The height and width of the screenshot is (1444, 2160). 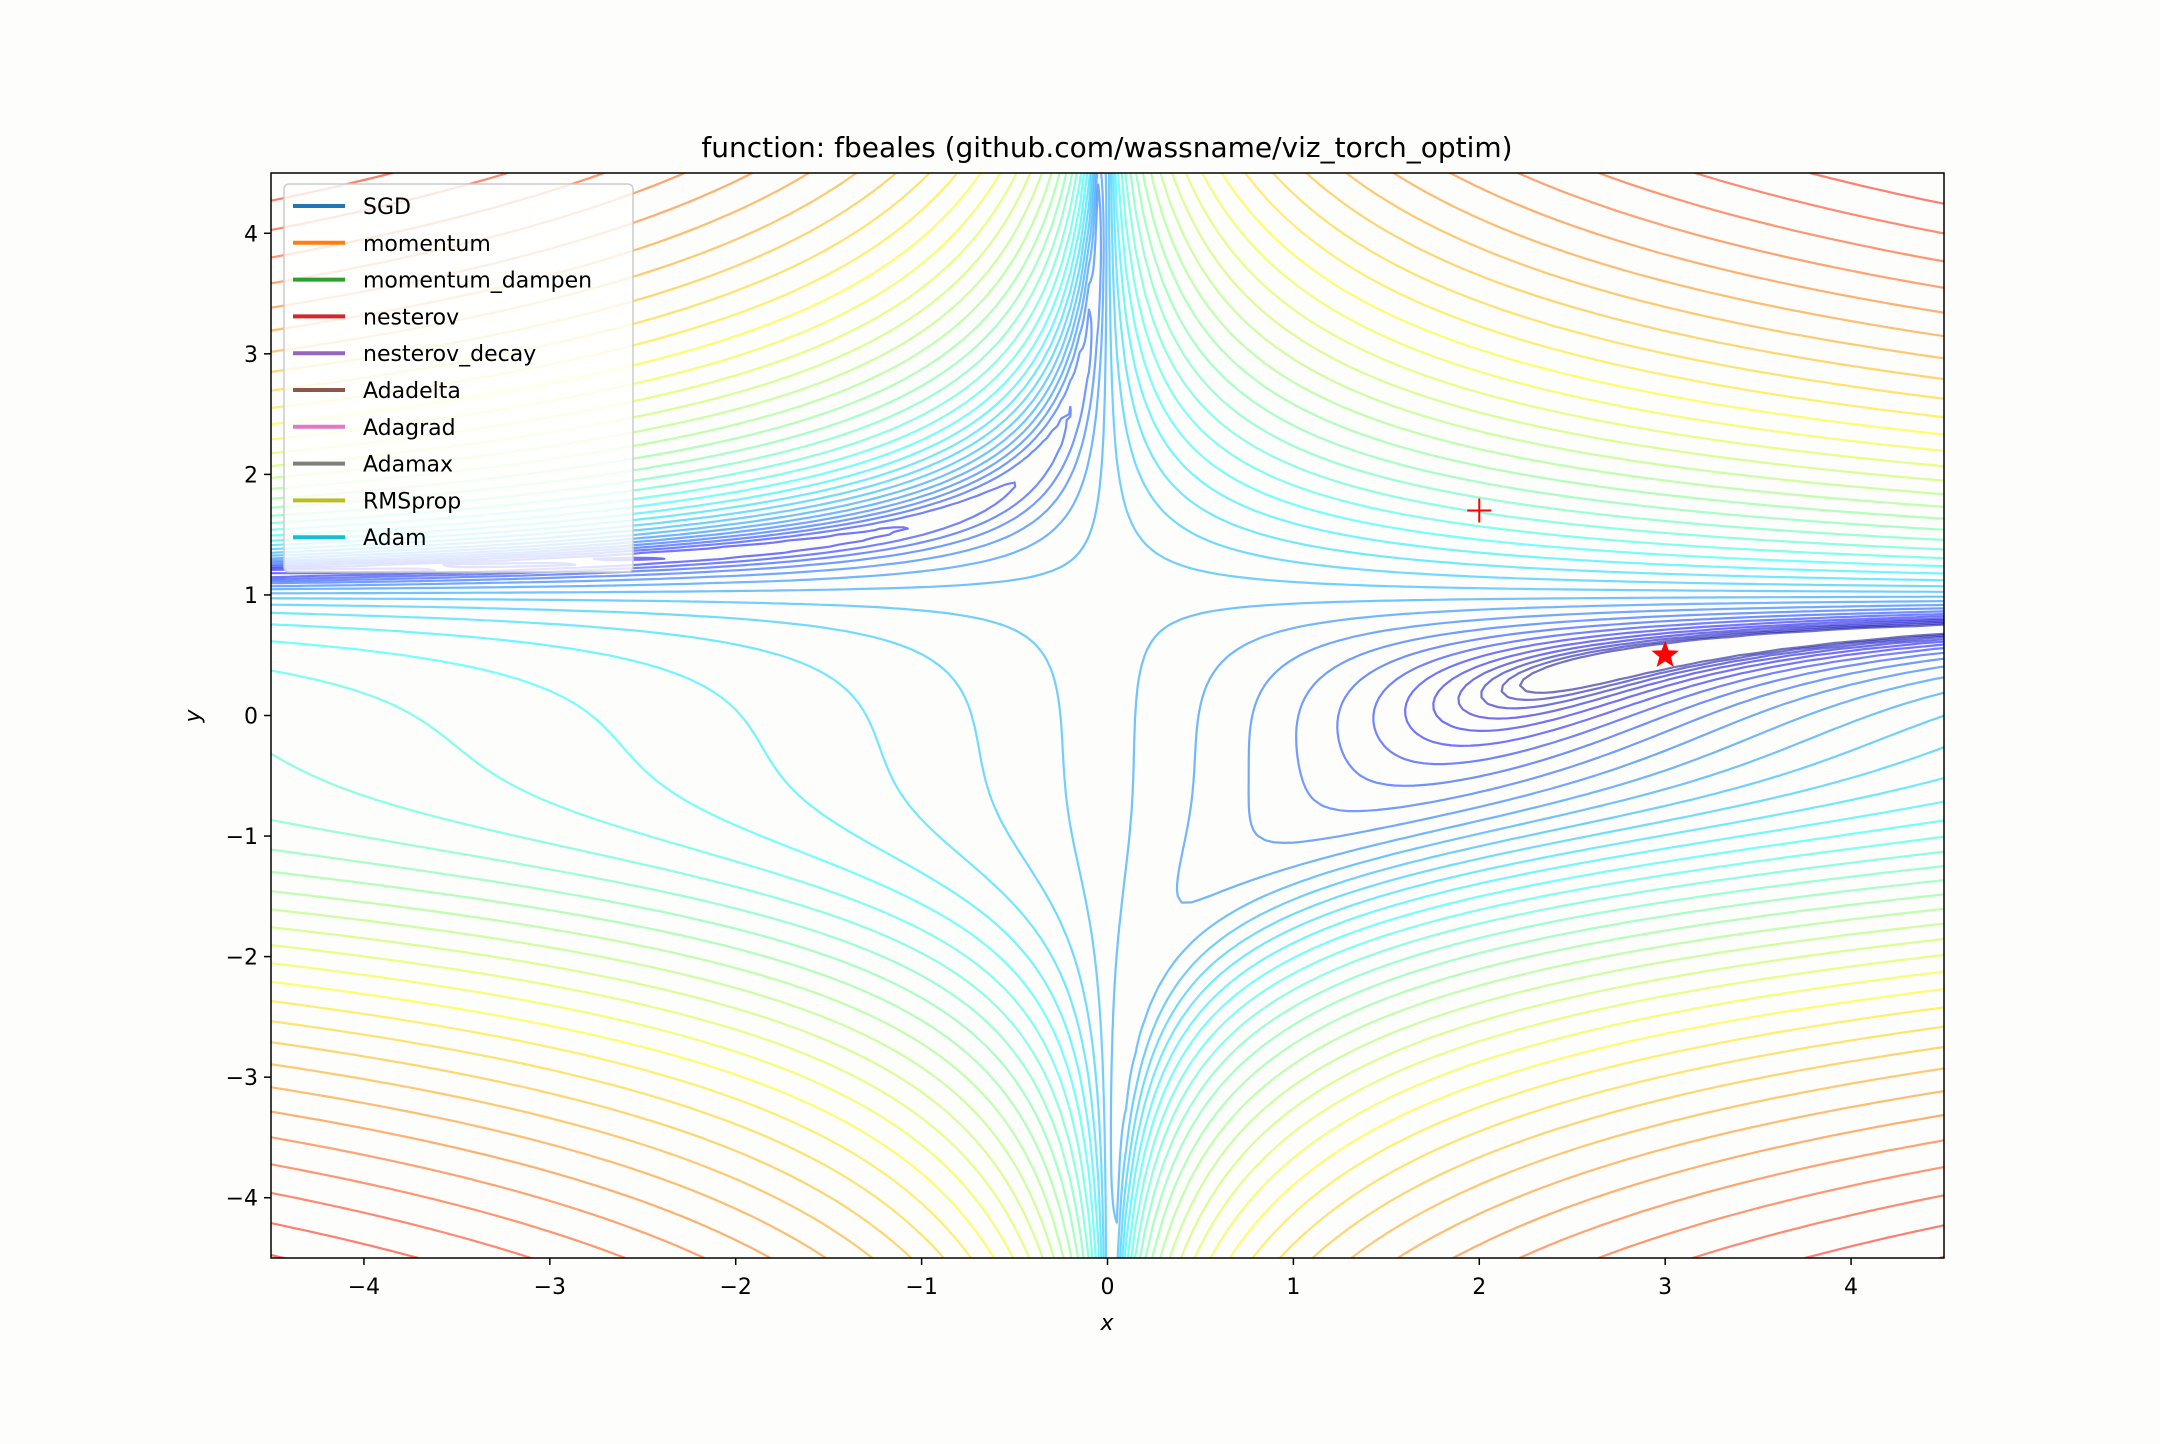 What do you see at coordinates (242, 1199) in the screenshot?
I see `y-tick-label: −4` at bounding box center [242, 1199].